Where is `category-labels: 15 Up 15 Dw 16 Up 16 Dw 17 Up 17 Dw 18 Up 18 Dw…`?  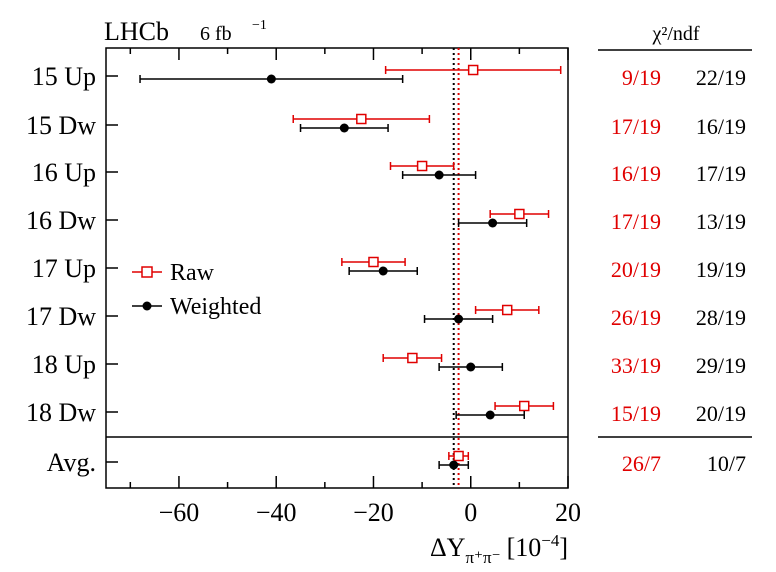
category-labels: 15 Up 15 Dw 16 Up 16 Dw 17 Up 17 Dw 18 Up 18 Dw… is located at coordinates (61, 269).